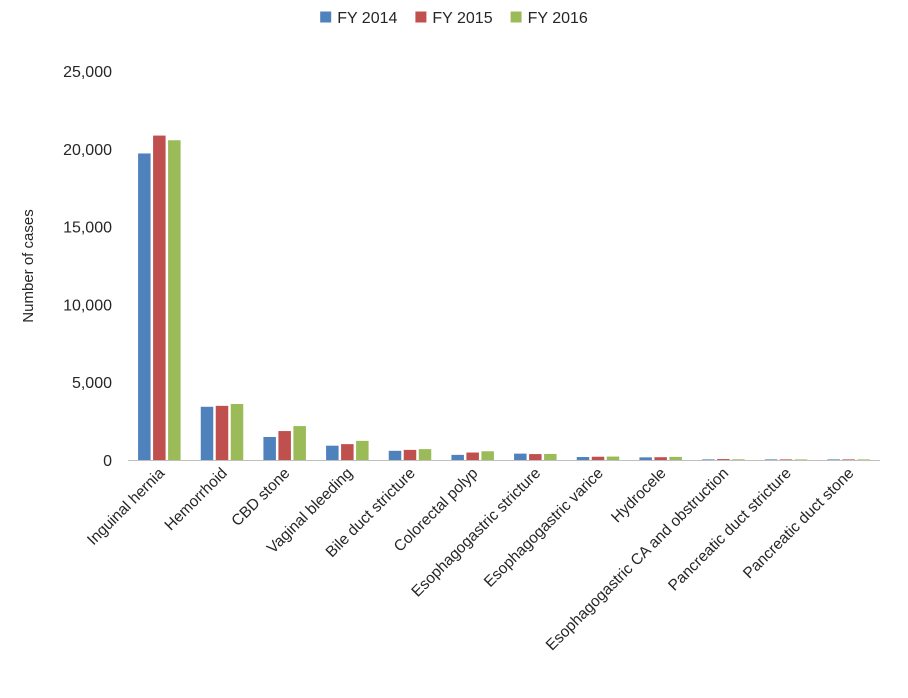  Describe the element at coordinates (544, 528) in the screenshot. I see `x-tick-label: Esophagogastric varice` at that location.